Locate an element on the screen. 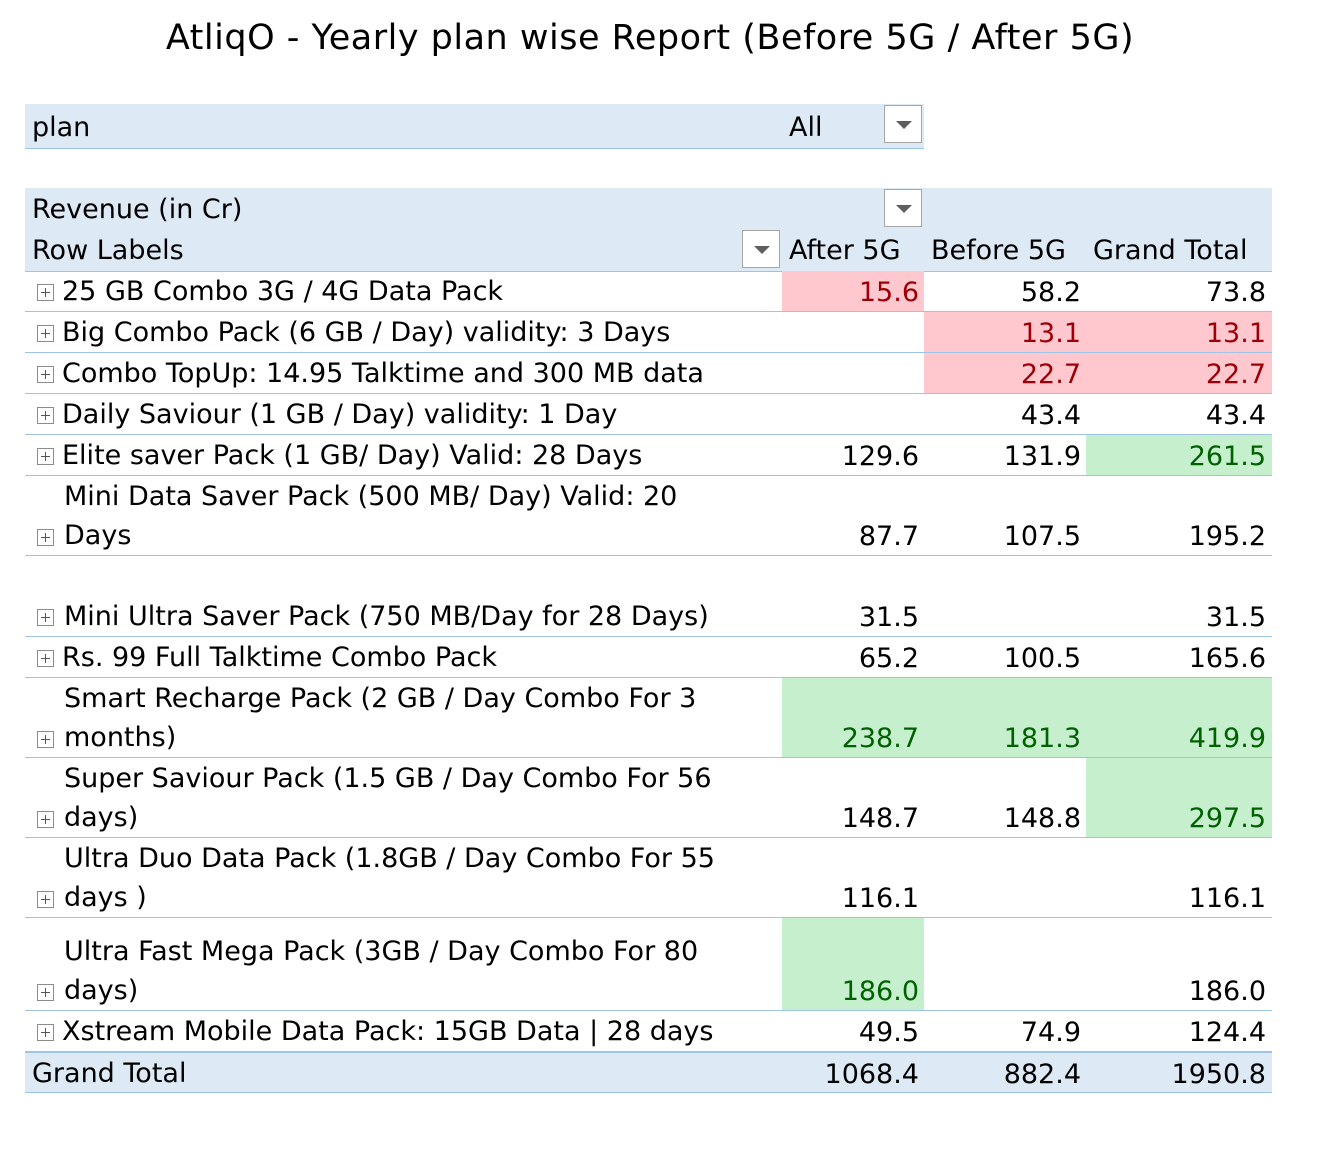  cell-before-5g: 148.8 is located at coordinates (1042, 818).